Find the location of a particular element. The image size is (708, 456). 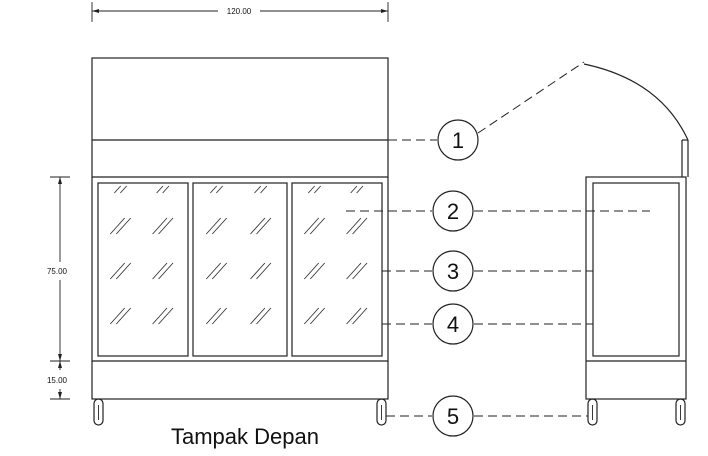

width-dimension: 120.00 is located at coordinates (240, 12).